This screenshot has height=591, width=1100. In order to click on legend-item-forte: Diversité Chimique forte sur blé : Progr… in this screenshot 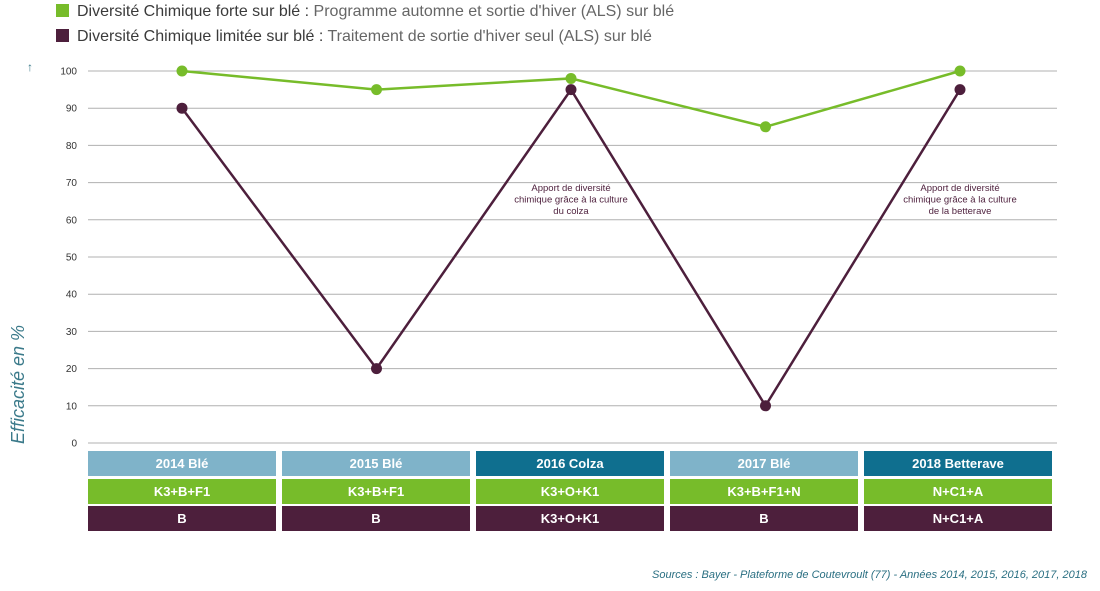, I will do `click(365, 12)`.